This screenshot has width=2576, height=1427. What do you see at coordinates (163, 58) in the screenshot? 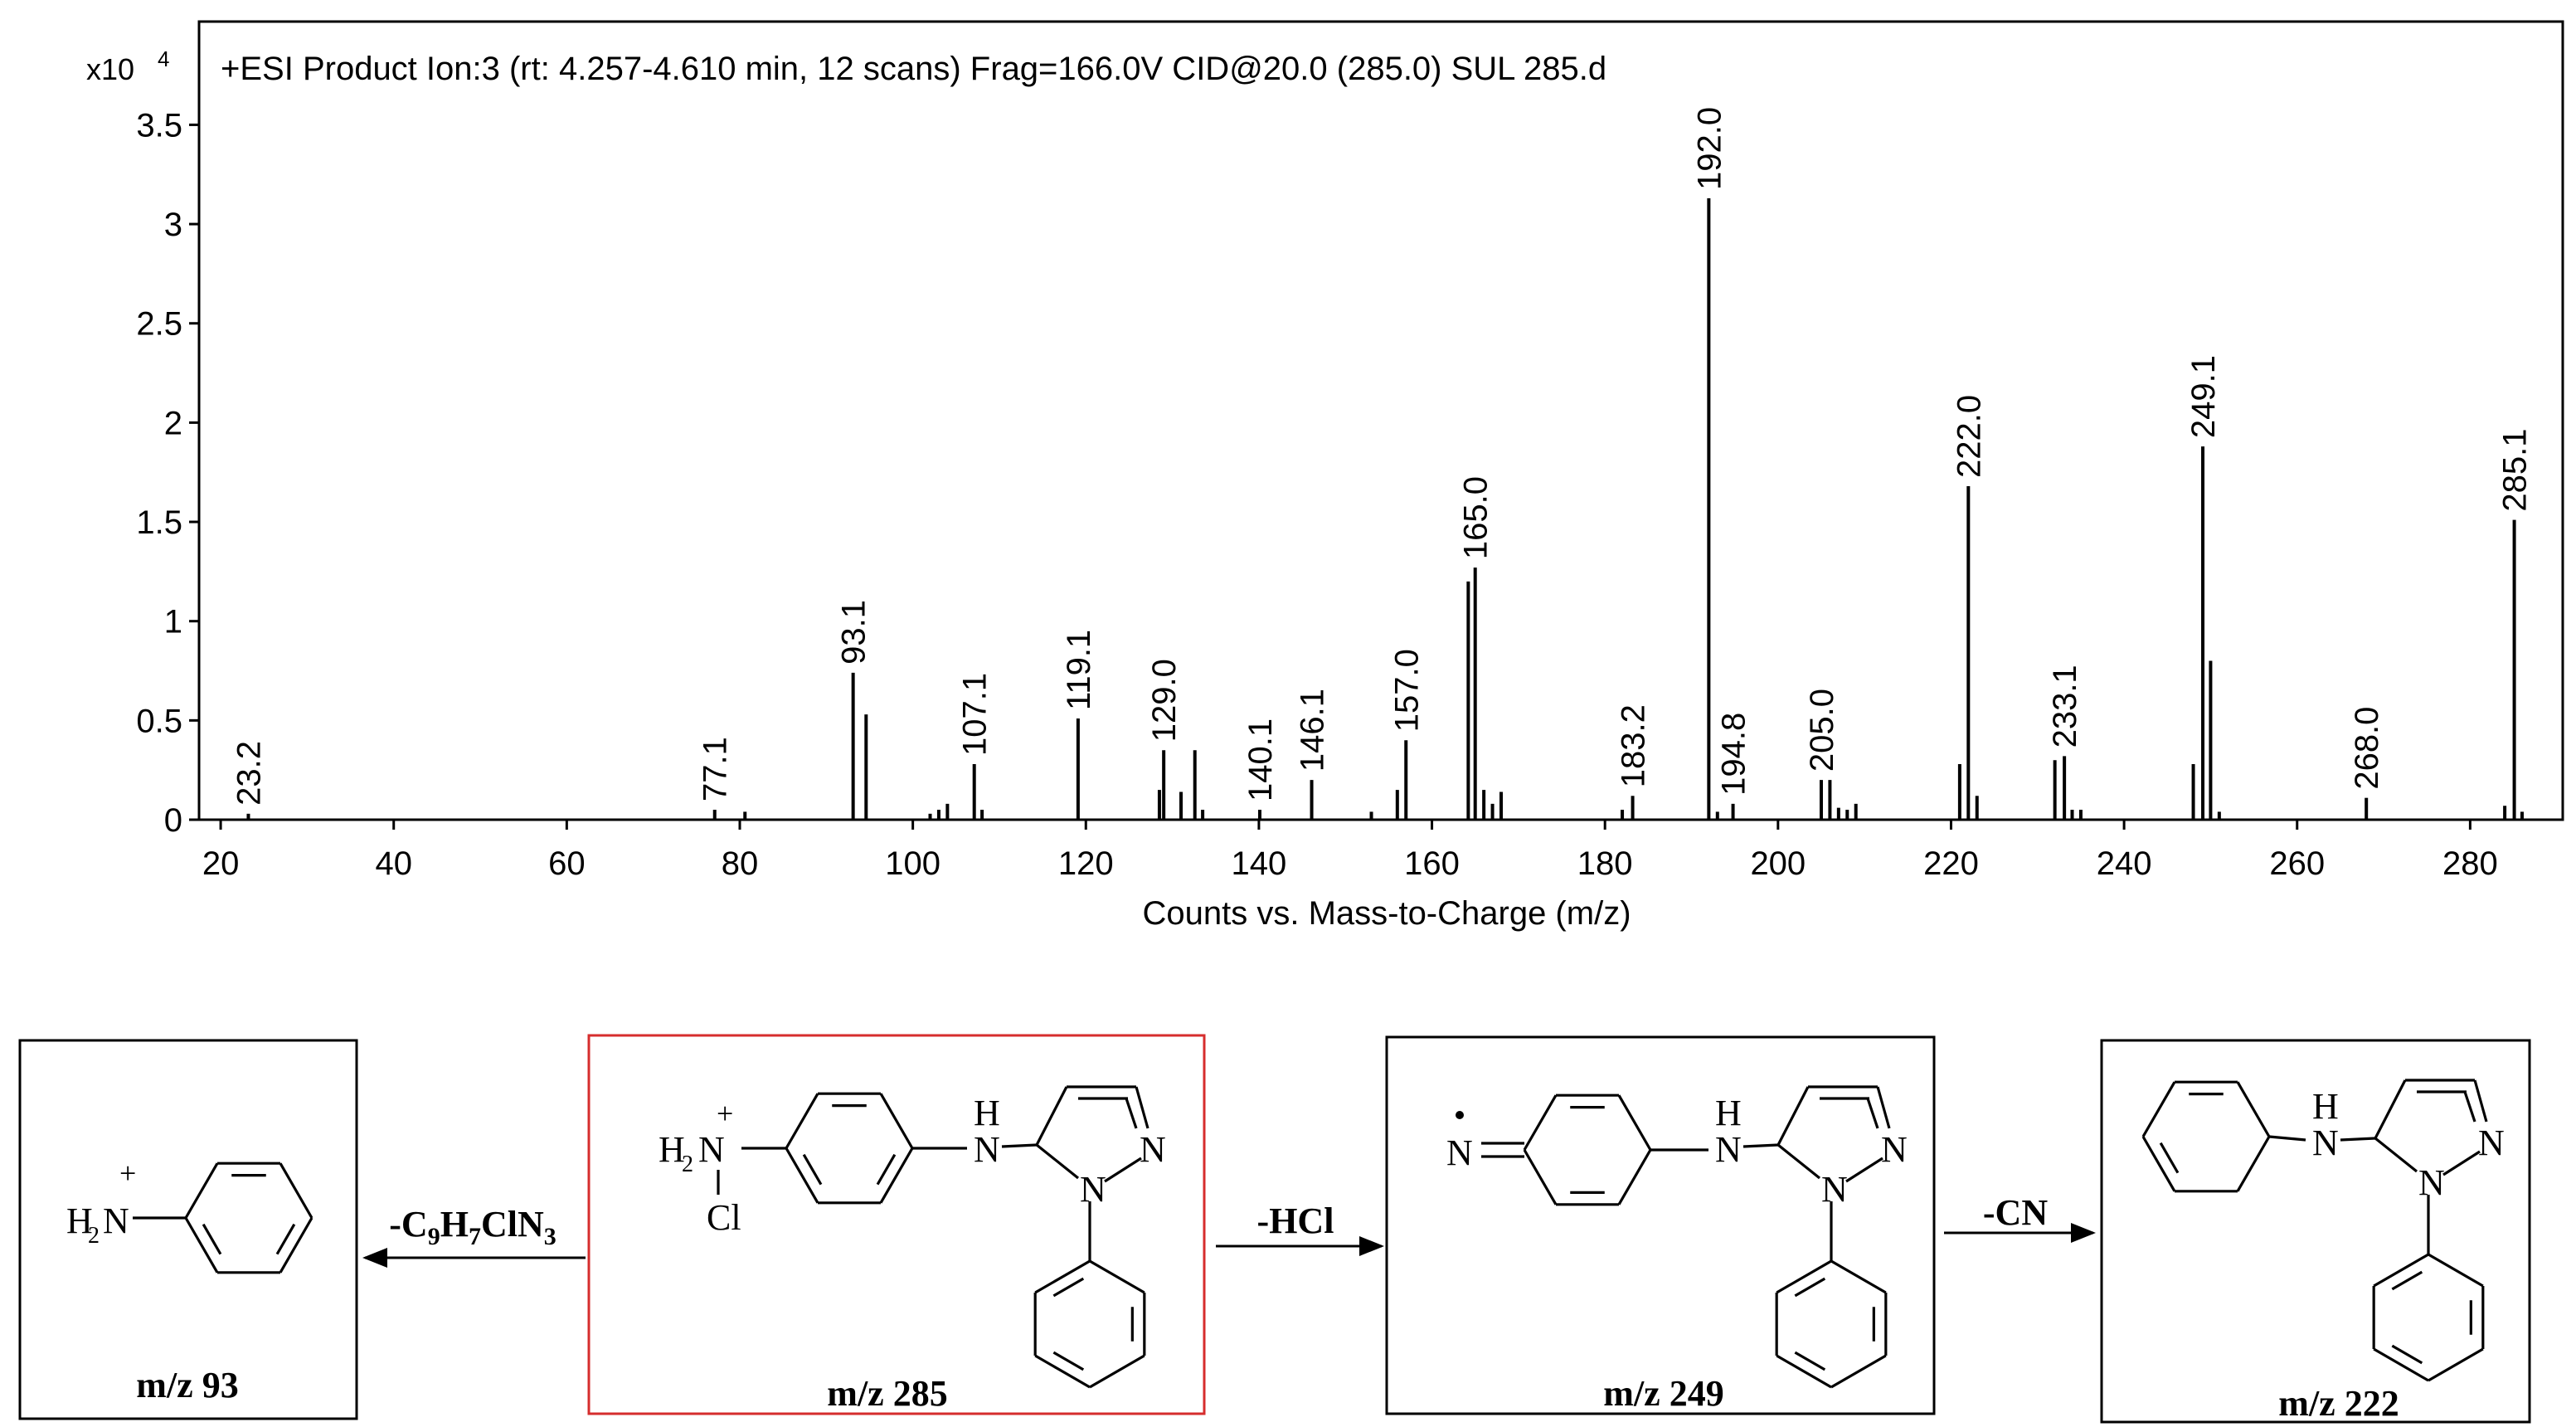
I see `y-multiplier-exponent: 4` at bounding box center [163, 58].